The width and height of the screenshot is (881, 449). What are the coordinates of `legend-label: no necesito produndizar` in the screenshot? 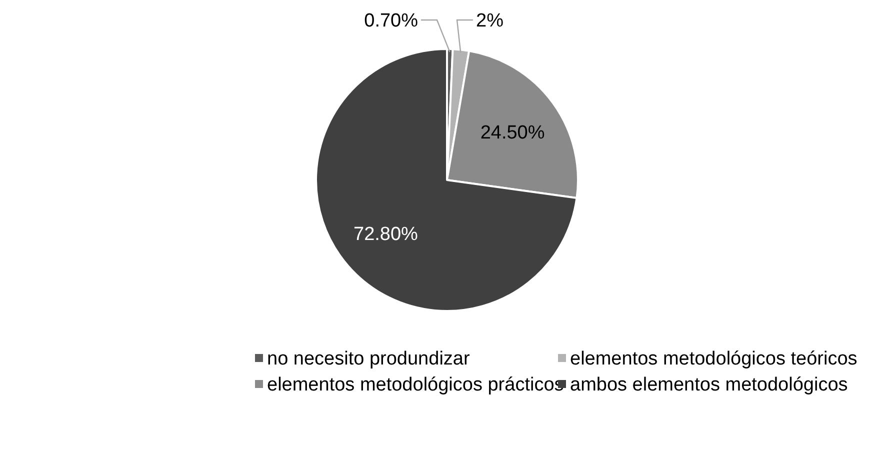 It's located at (368, 359).